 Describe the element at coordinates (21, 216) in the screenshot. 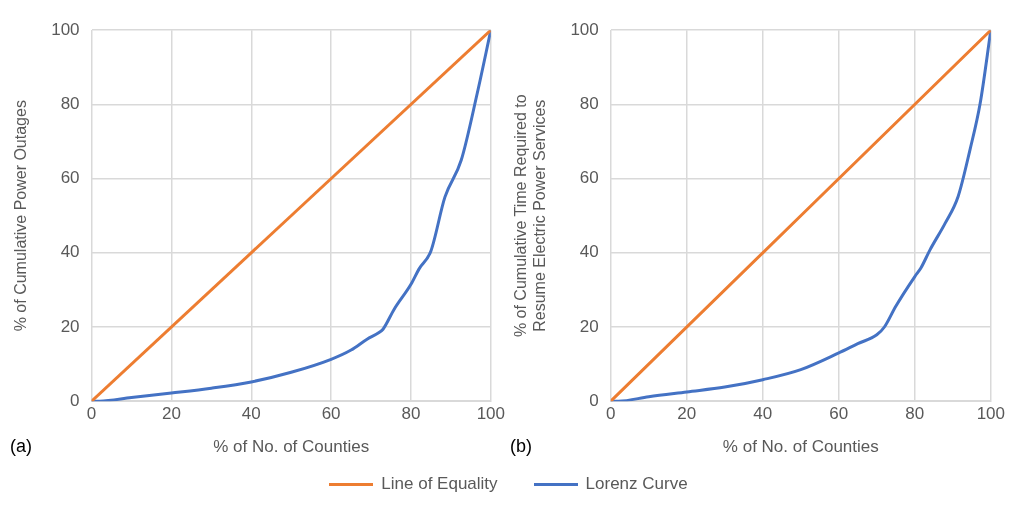

I see `y-axis-title: % of Cumulative Power Outages` at that location.